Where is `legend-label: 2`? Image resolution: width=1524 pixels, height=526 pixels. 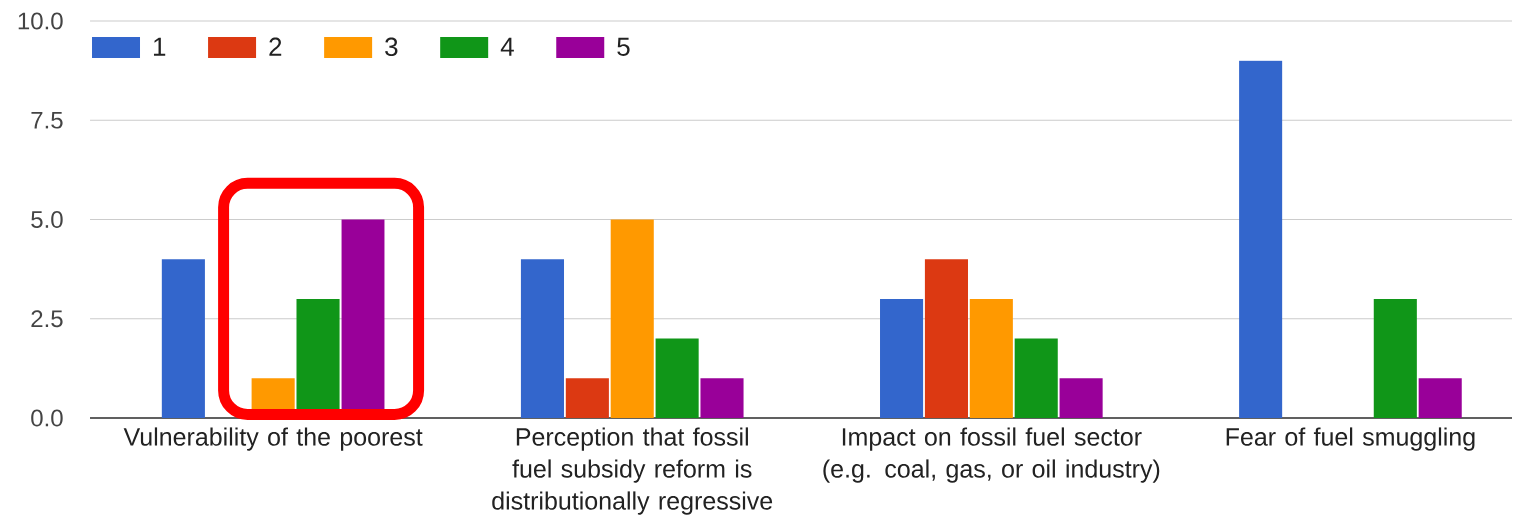 legend-label: 2 is located at coordinates (275, 46).